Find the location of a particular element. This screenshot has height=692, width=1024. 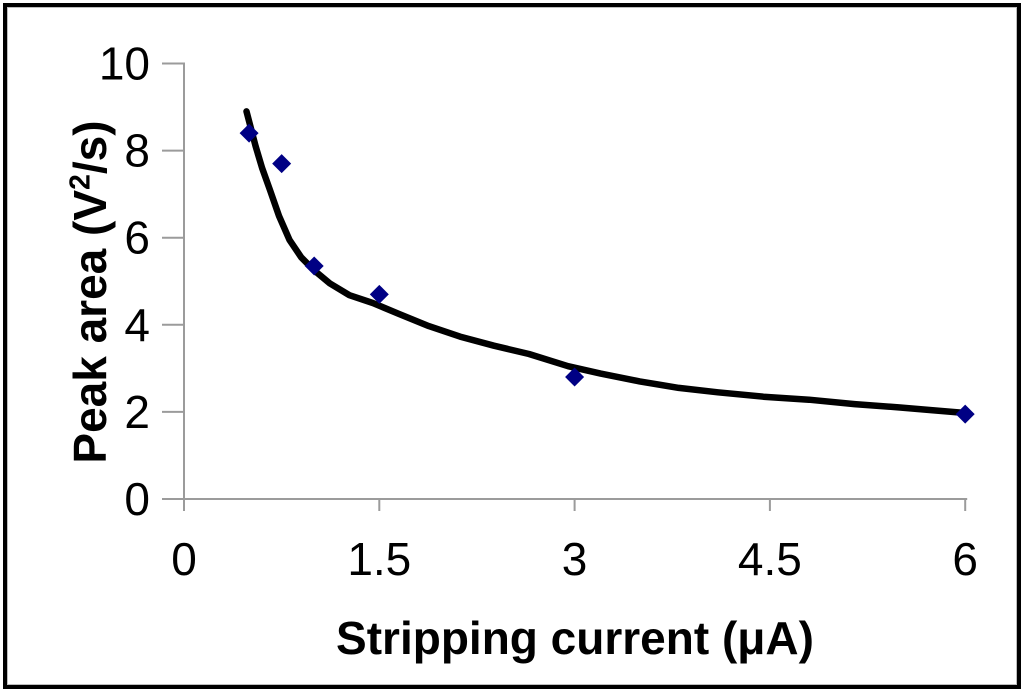

x-axis-title-text: Stripping current (μA) is located at coordinates (575, 638).